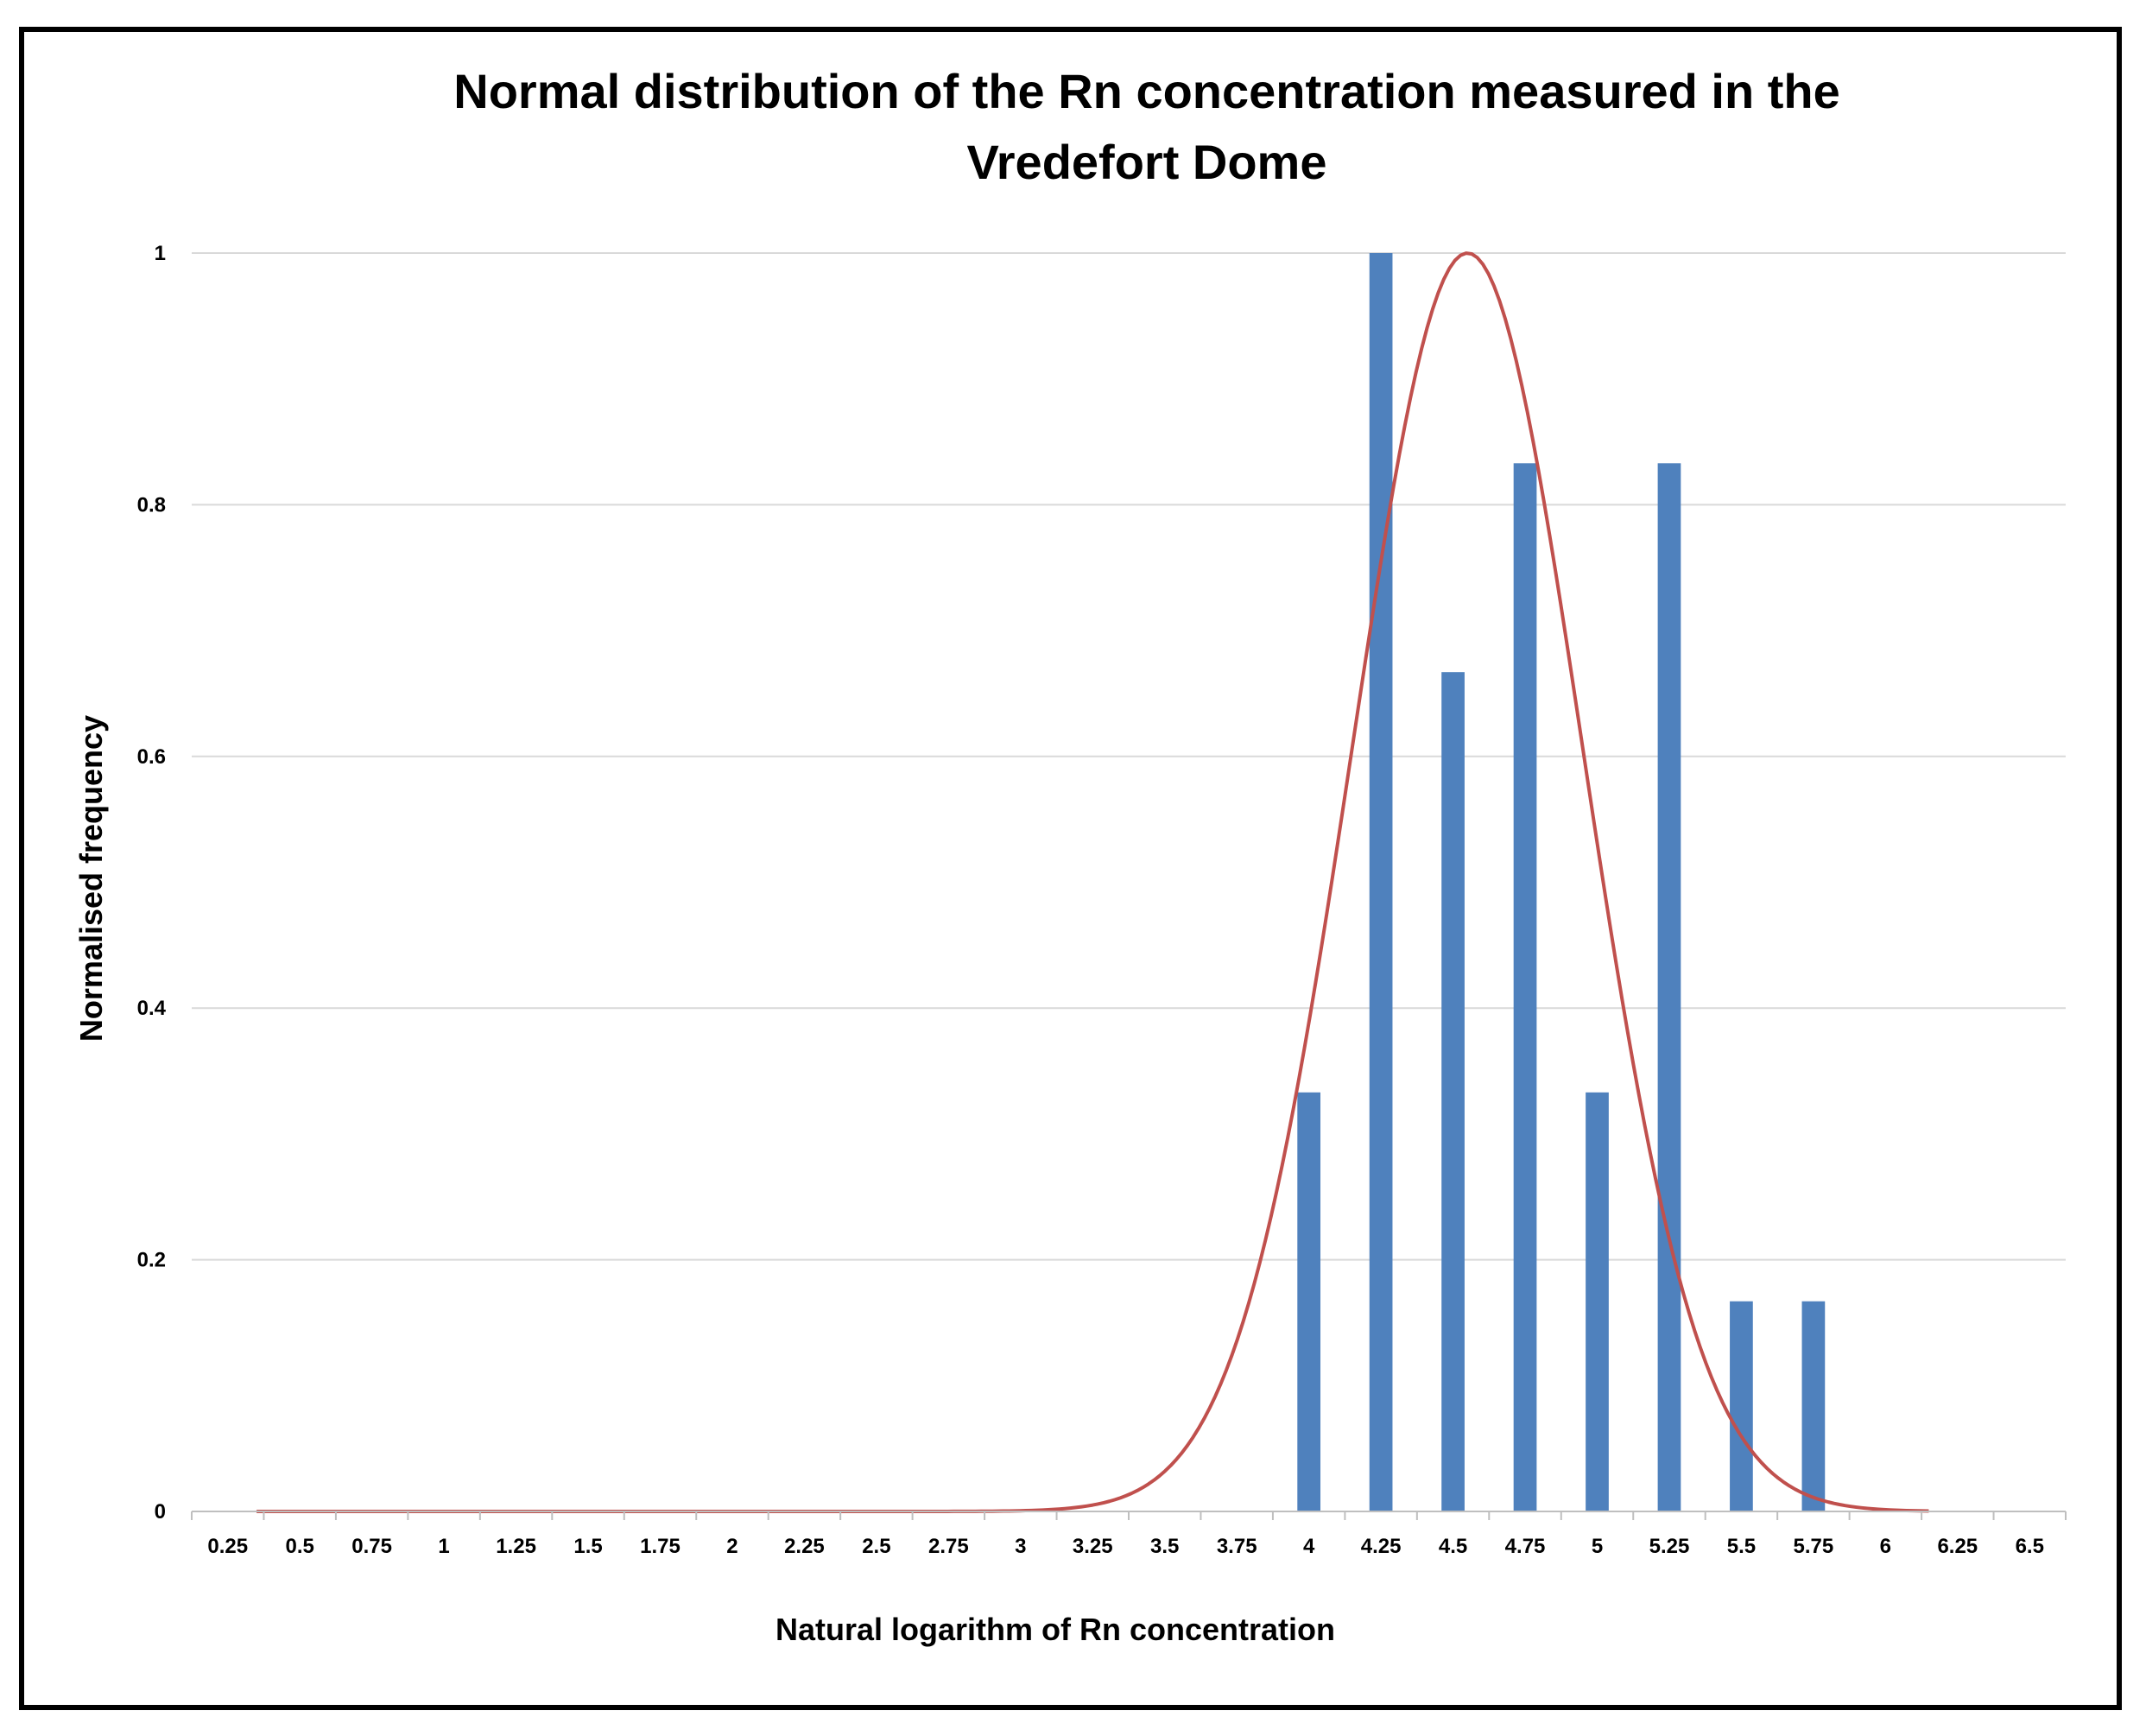 This screenshot has width=2146, height=1736. What do you see at coordinates (1957, 1546) in the screenshot?
I see `x-tick-label: 6.25` at bounding box center [1957, 1546].